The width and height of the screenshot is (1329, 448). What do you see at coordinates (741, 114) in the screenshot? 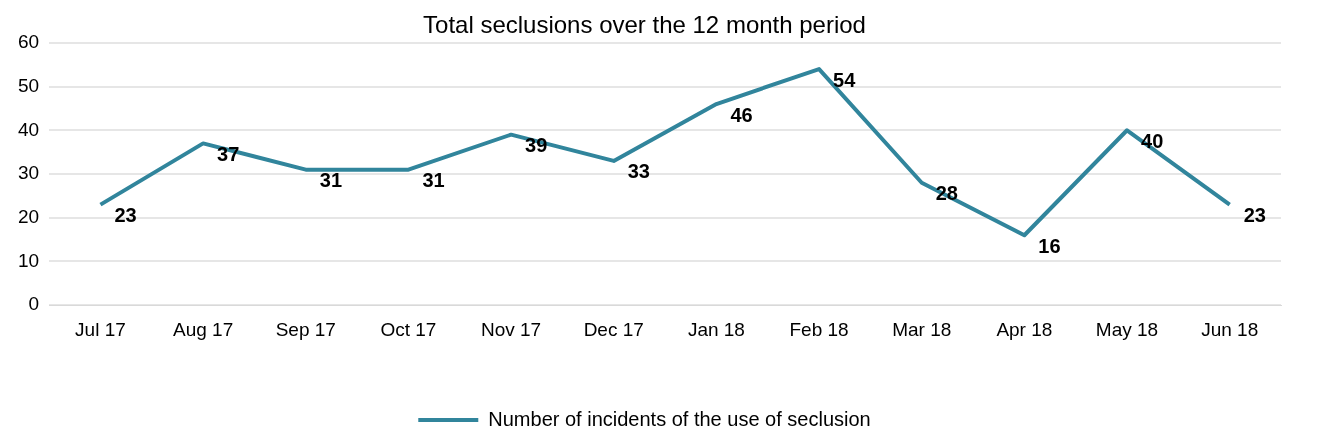
I see `data-label: 46` at bounding box center [741, 114].